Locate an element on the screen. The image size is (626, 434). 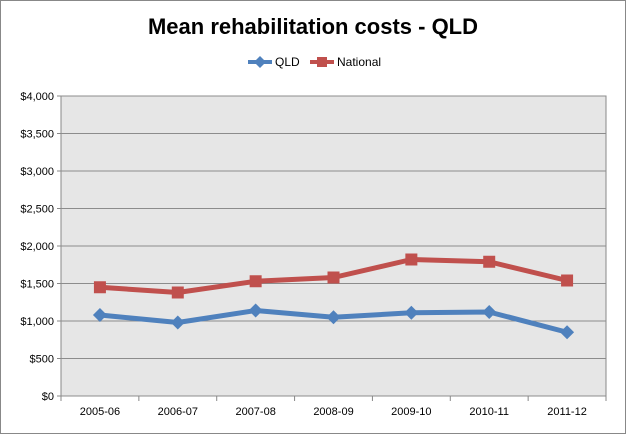
x-tick-label: 2008-09 is located at coordinates (333, 412).